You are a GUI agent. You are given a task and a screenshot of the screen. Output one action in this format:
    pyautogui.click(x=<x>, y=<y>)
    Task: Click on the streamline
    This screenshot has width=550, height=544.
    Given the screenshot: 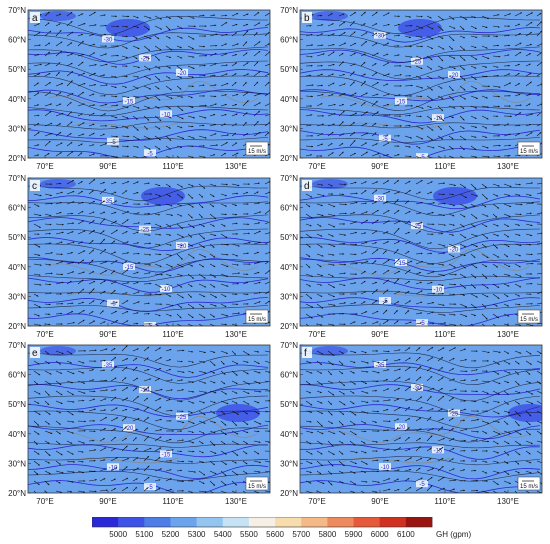 What is the action you would take?
    pyautogui.click(x=148, y=278)
    